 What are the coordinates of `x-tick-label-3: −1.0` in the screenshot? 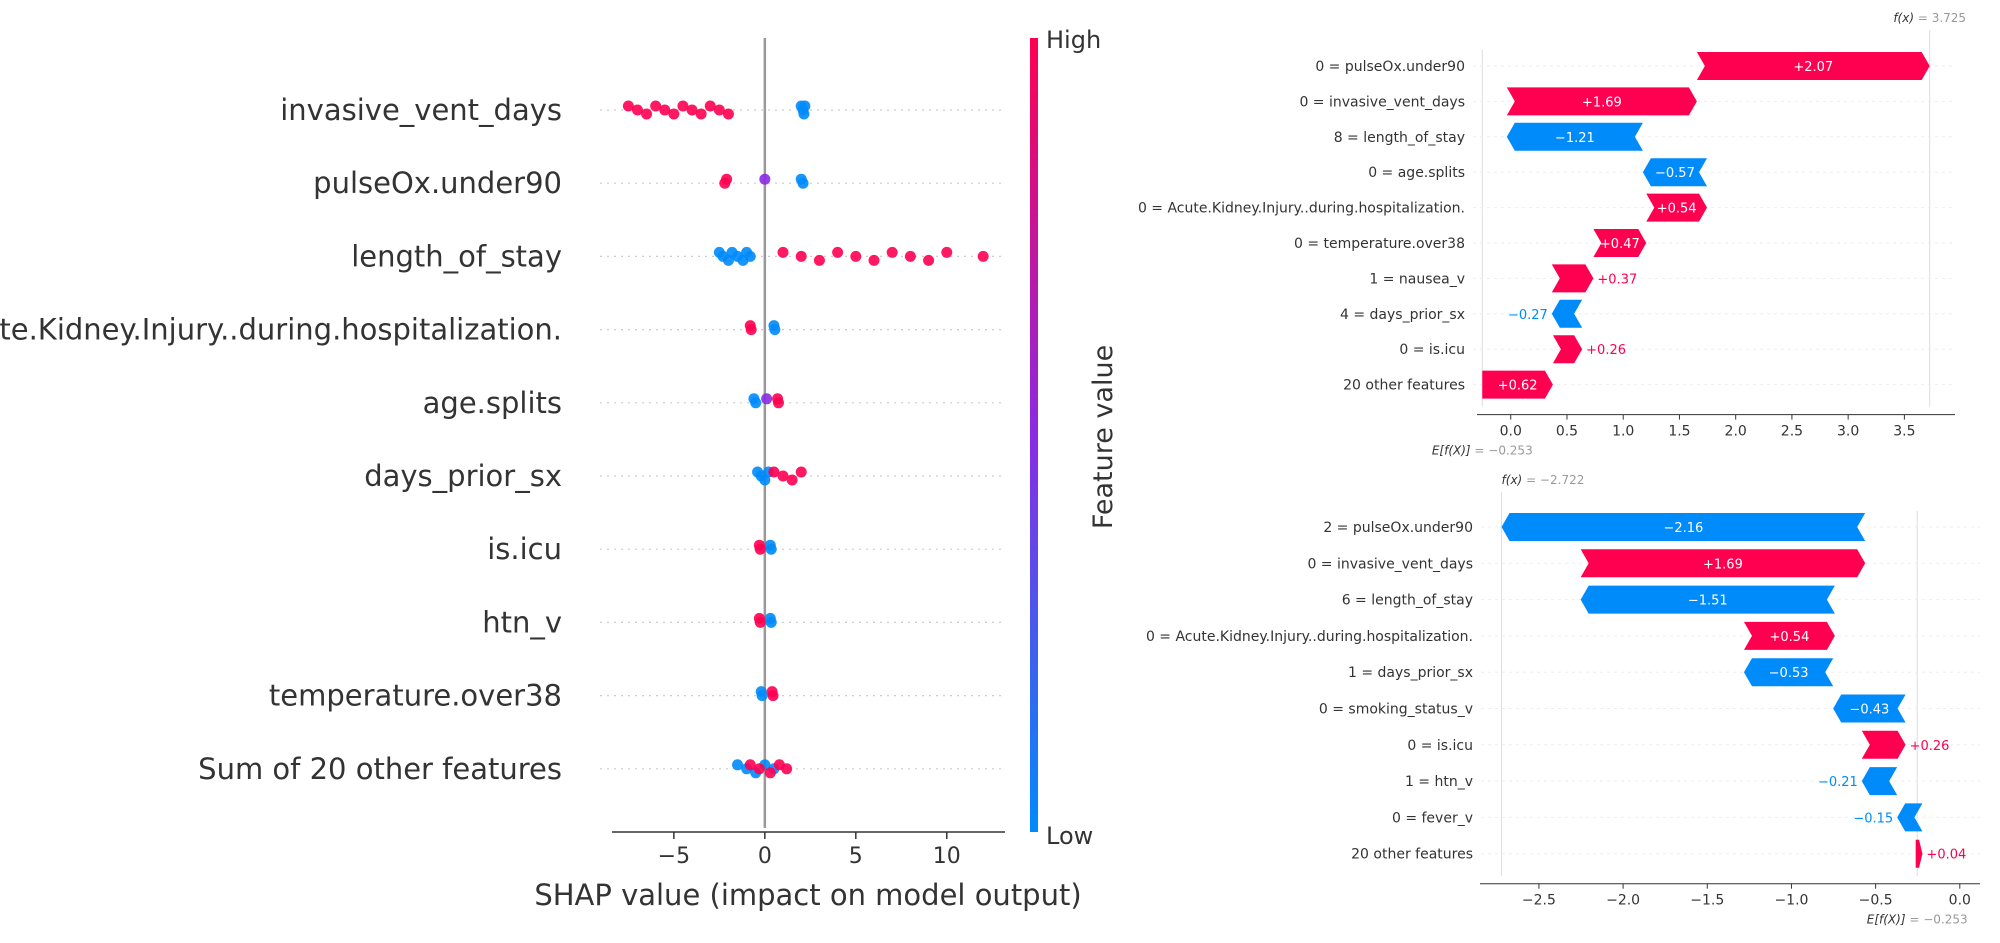 It's located at (1791, 901).